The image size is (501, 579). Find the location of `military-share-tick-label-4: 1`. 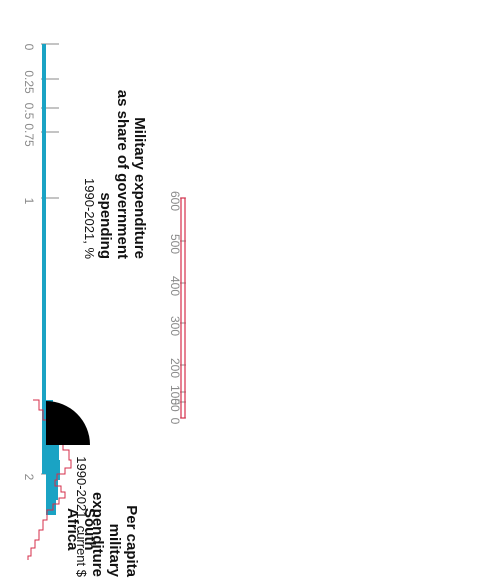

military-share-tick-label-4: 1 is located at coordinates (29, 201).